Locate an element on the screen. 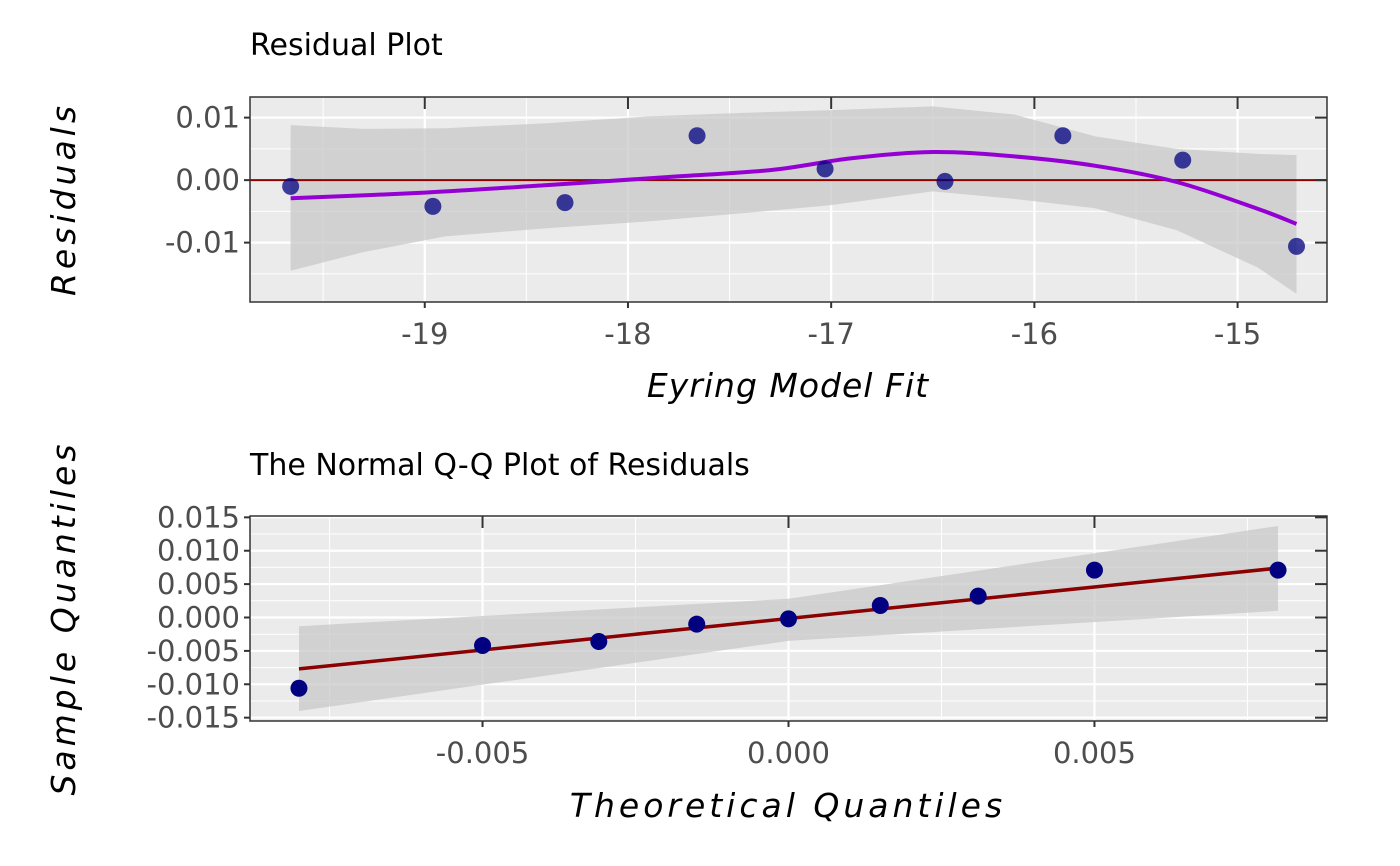  residual-plot-points is located at coordinates (794, 191).